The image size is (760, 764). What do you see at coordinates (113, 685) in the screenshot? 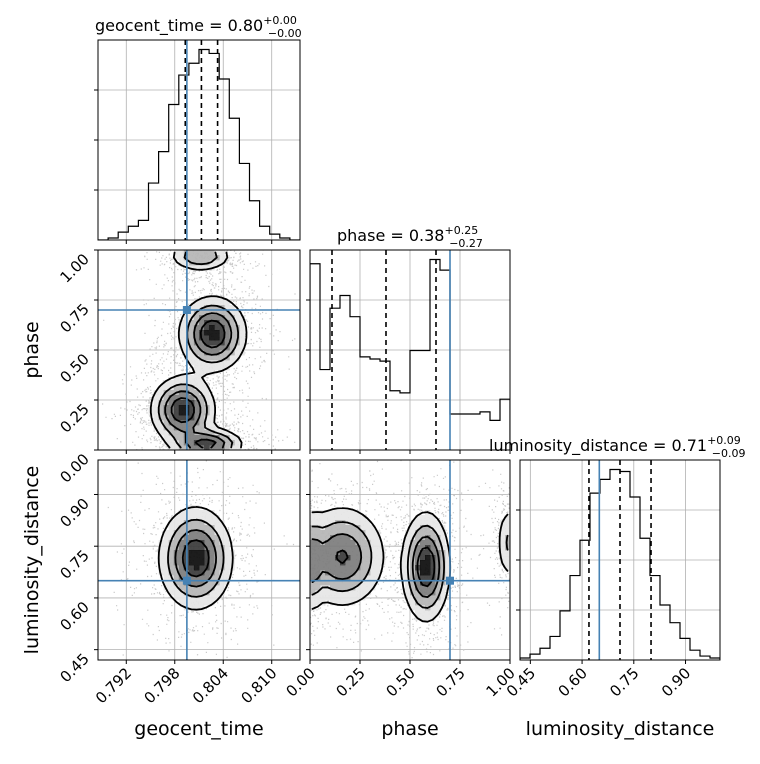
I see `xtick-label-geocent_time-0: 0.792` at bounding box center [113, 685].